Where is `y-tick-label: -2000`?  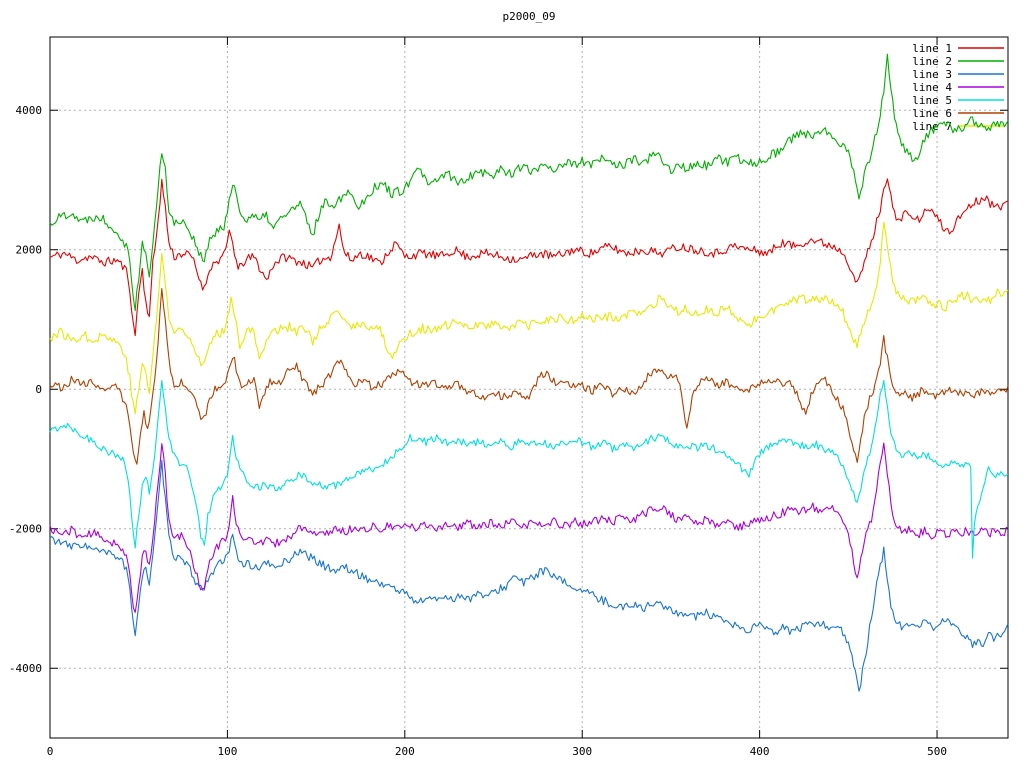 y-tick-label: -2000 is located at coordinates (25, 529).